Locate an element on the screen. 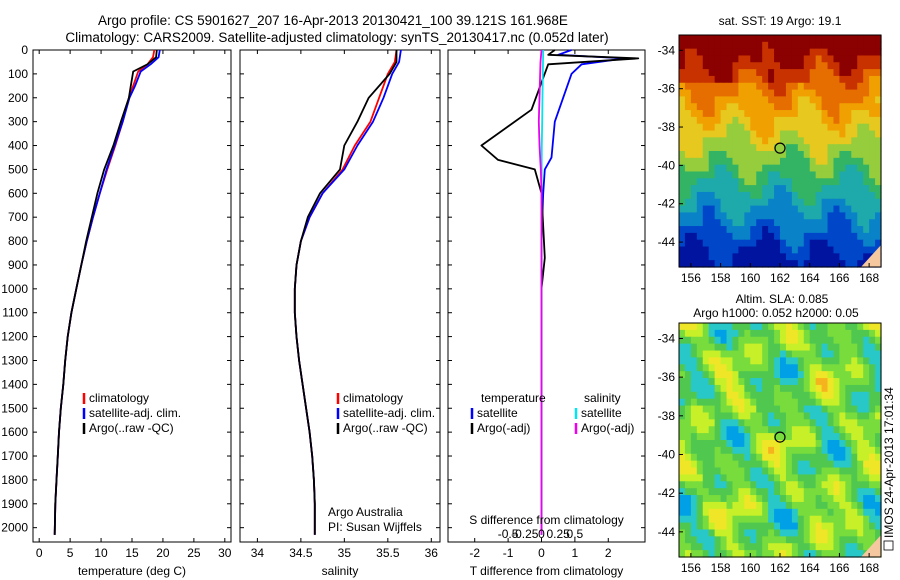 Image resolution: width=900 pixels, height=580 pixels. sla-map-xtick-label: 156 is located at coordinates (691, 568).